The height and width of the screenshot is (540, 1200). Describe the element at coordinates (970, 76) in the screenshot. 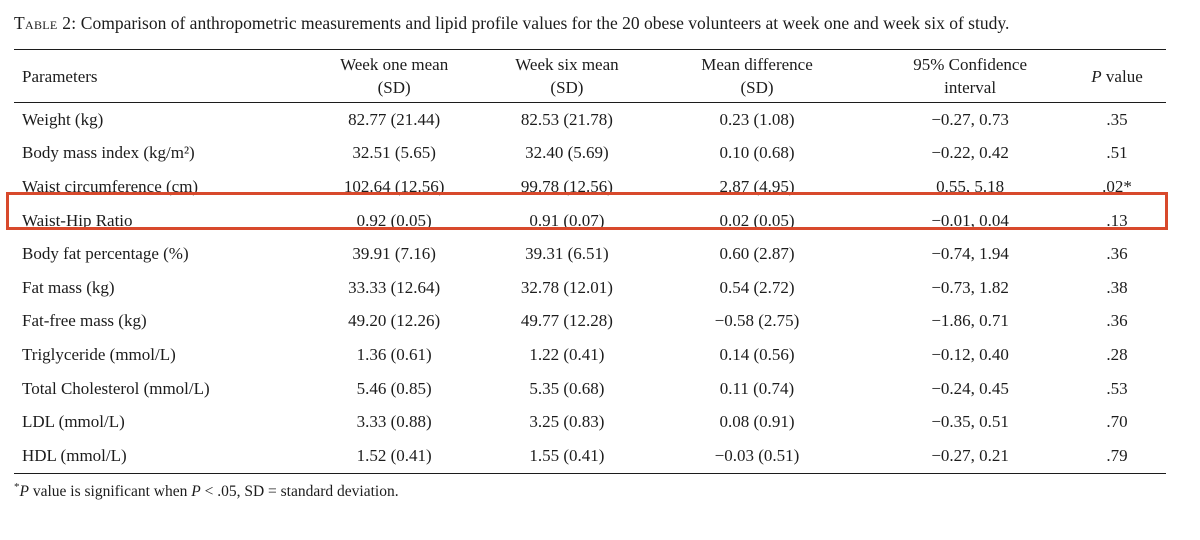

I see `col-header-confidence-interval: 95% Confidence interval` at that location.